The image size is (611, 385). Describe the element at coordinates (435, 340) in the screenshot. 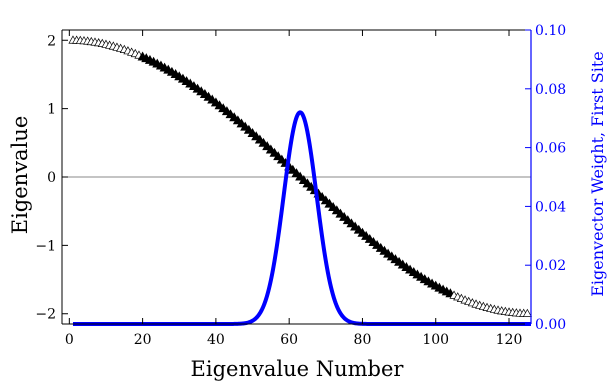

I see `x-tick-label: 100` at that location.